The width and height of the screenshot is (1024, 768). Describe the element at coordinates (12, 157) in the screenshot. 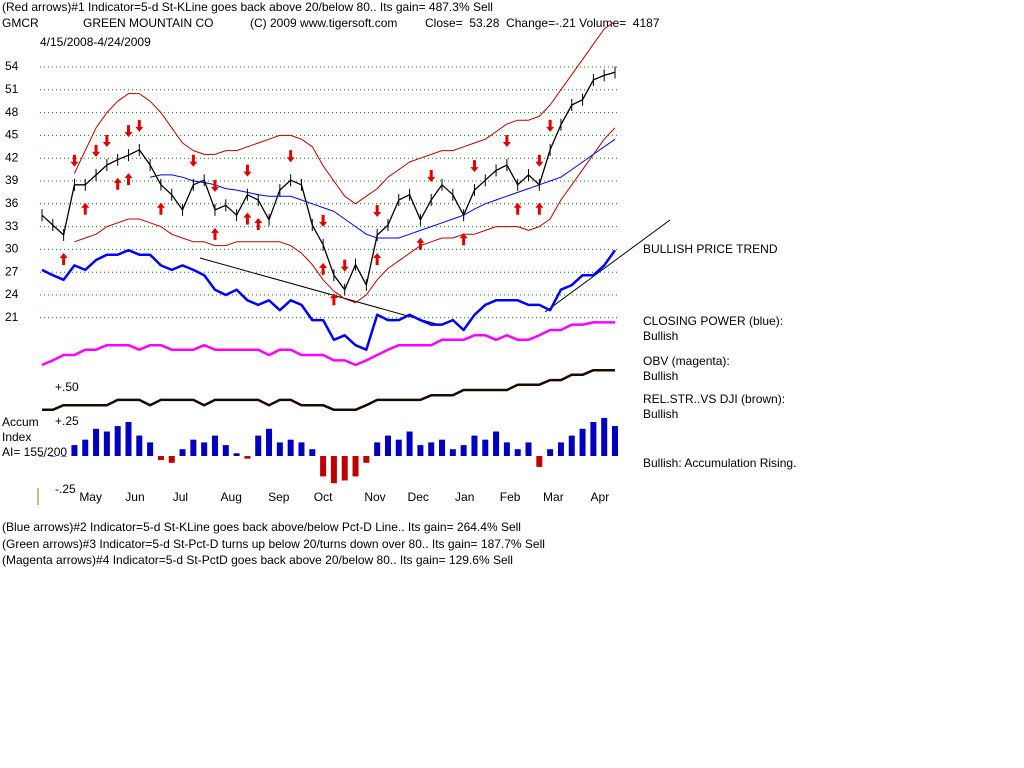

I see `y-tick-label: 42` at that location.